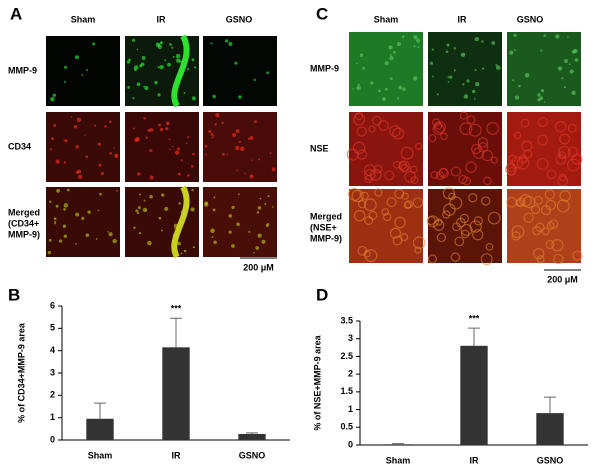 The image size is (600, 475). Describe the element at coordinates (52, 395) in the screenshot. I see `y-tick-label: 2` at that location.